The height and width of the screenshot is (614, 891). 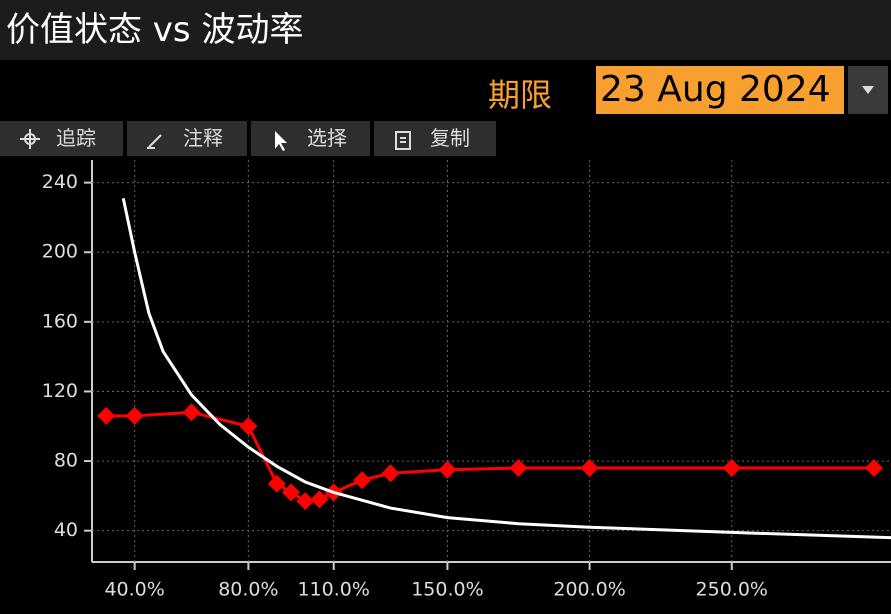 I want to click on y-tick-label: 80, so click(x=66, y=461).